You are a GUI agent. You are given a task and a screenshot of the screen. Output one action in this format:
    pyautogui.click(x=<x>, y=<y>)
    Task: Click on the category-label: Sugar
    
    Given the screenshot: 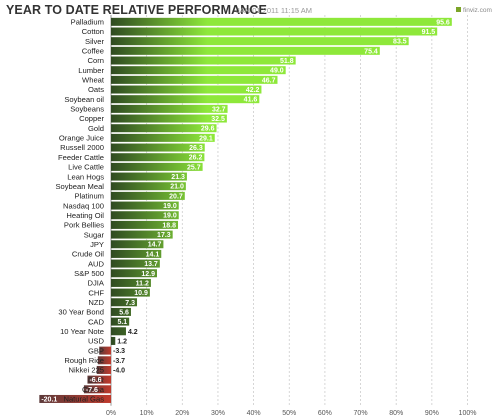 What is the action you would take?
    pyautogui.click(x=94, y=234)
    